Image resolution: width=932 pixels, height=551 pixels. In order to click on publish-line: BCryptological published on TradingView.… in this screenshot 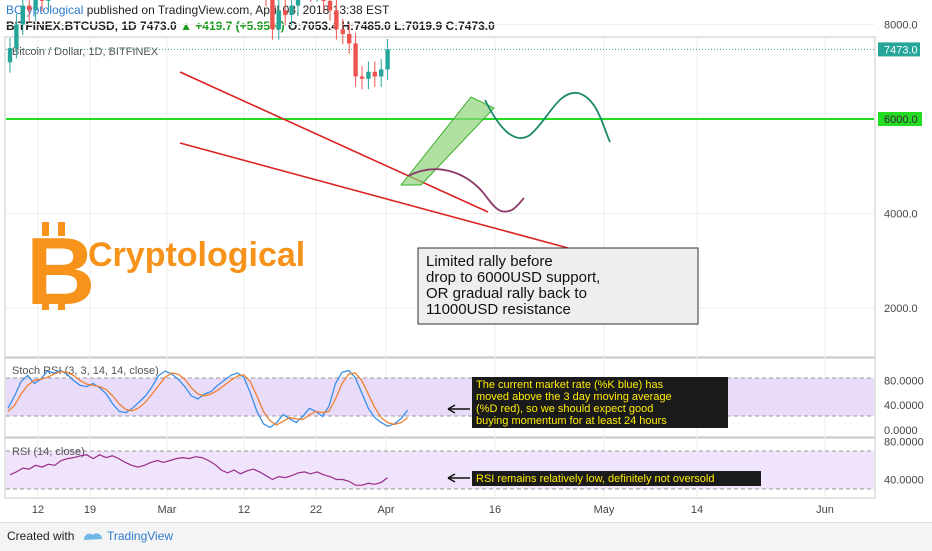, I will do `click(197, 10)`.